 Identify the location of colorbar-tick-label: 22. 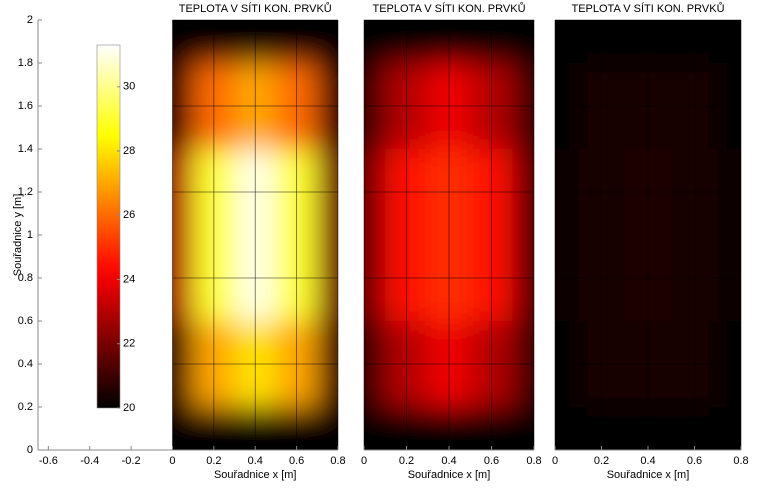
(129, 344).